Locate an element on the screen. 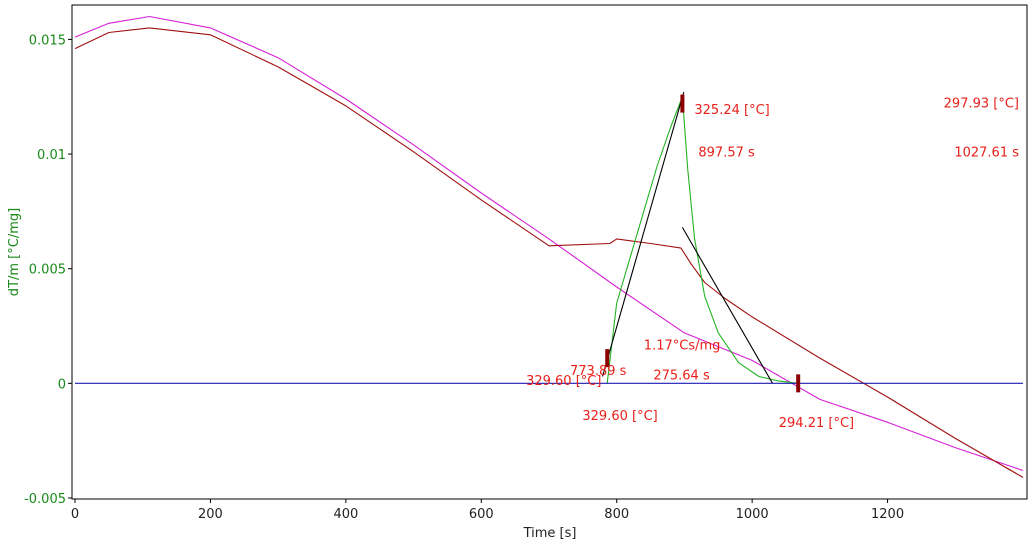  annotation-label: 773.89 s is located at coordinates (598, 371).